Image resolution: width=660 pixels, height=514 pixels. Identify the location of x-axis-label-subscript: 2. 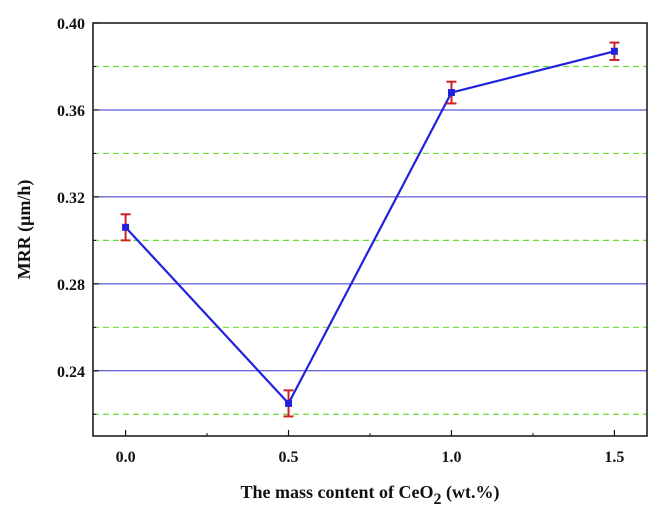
(438, 499).